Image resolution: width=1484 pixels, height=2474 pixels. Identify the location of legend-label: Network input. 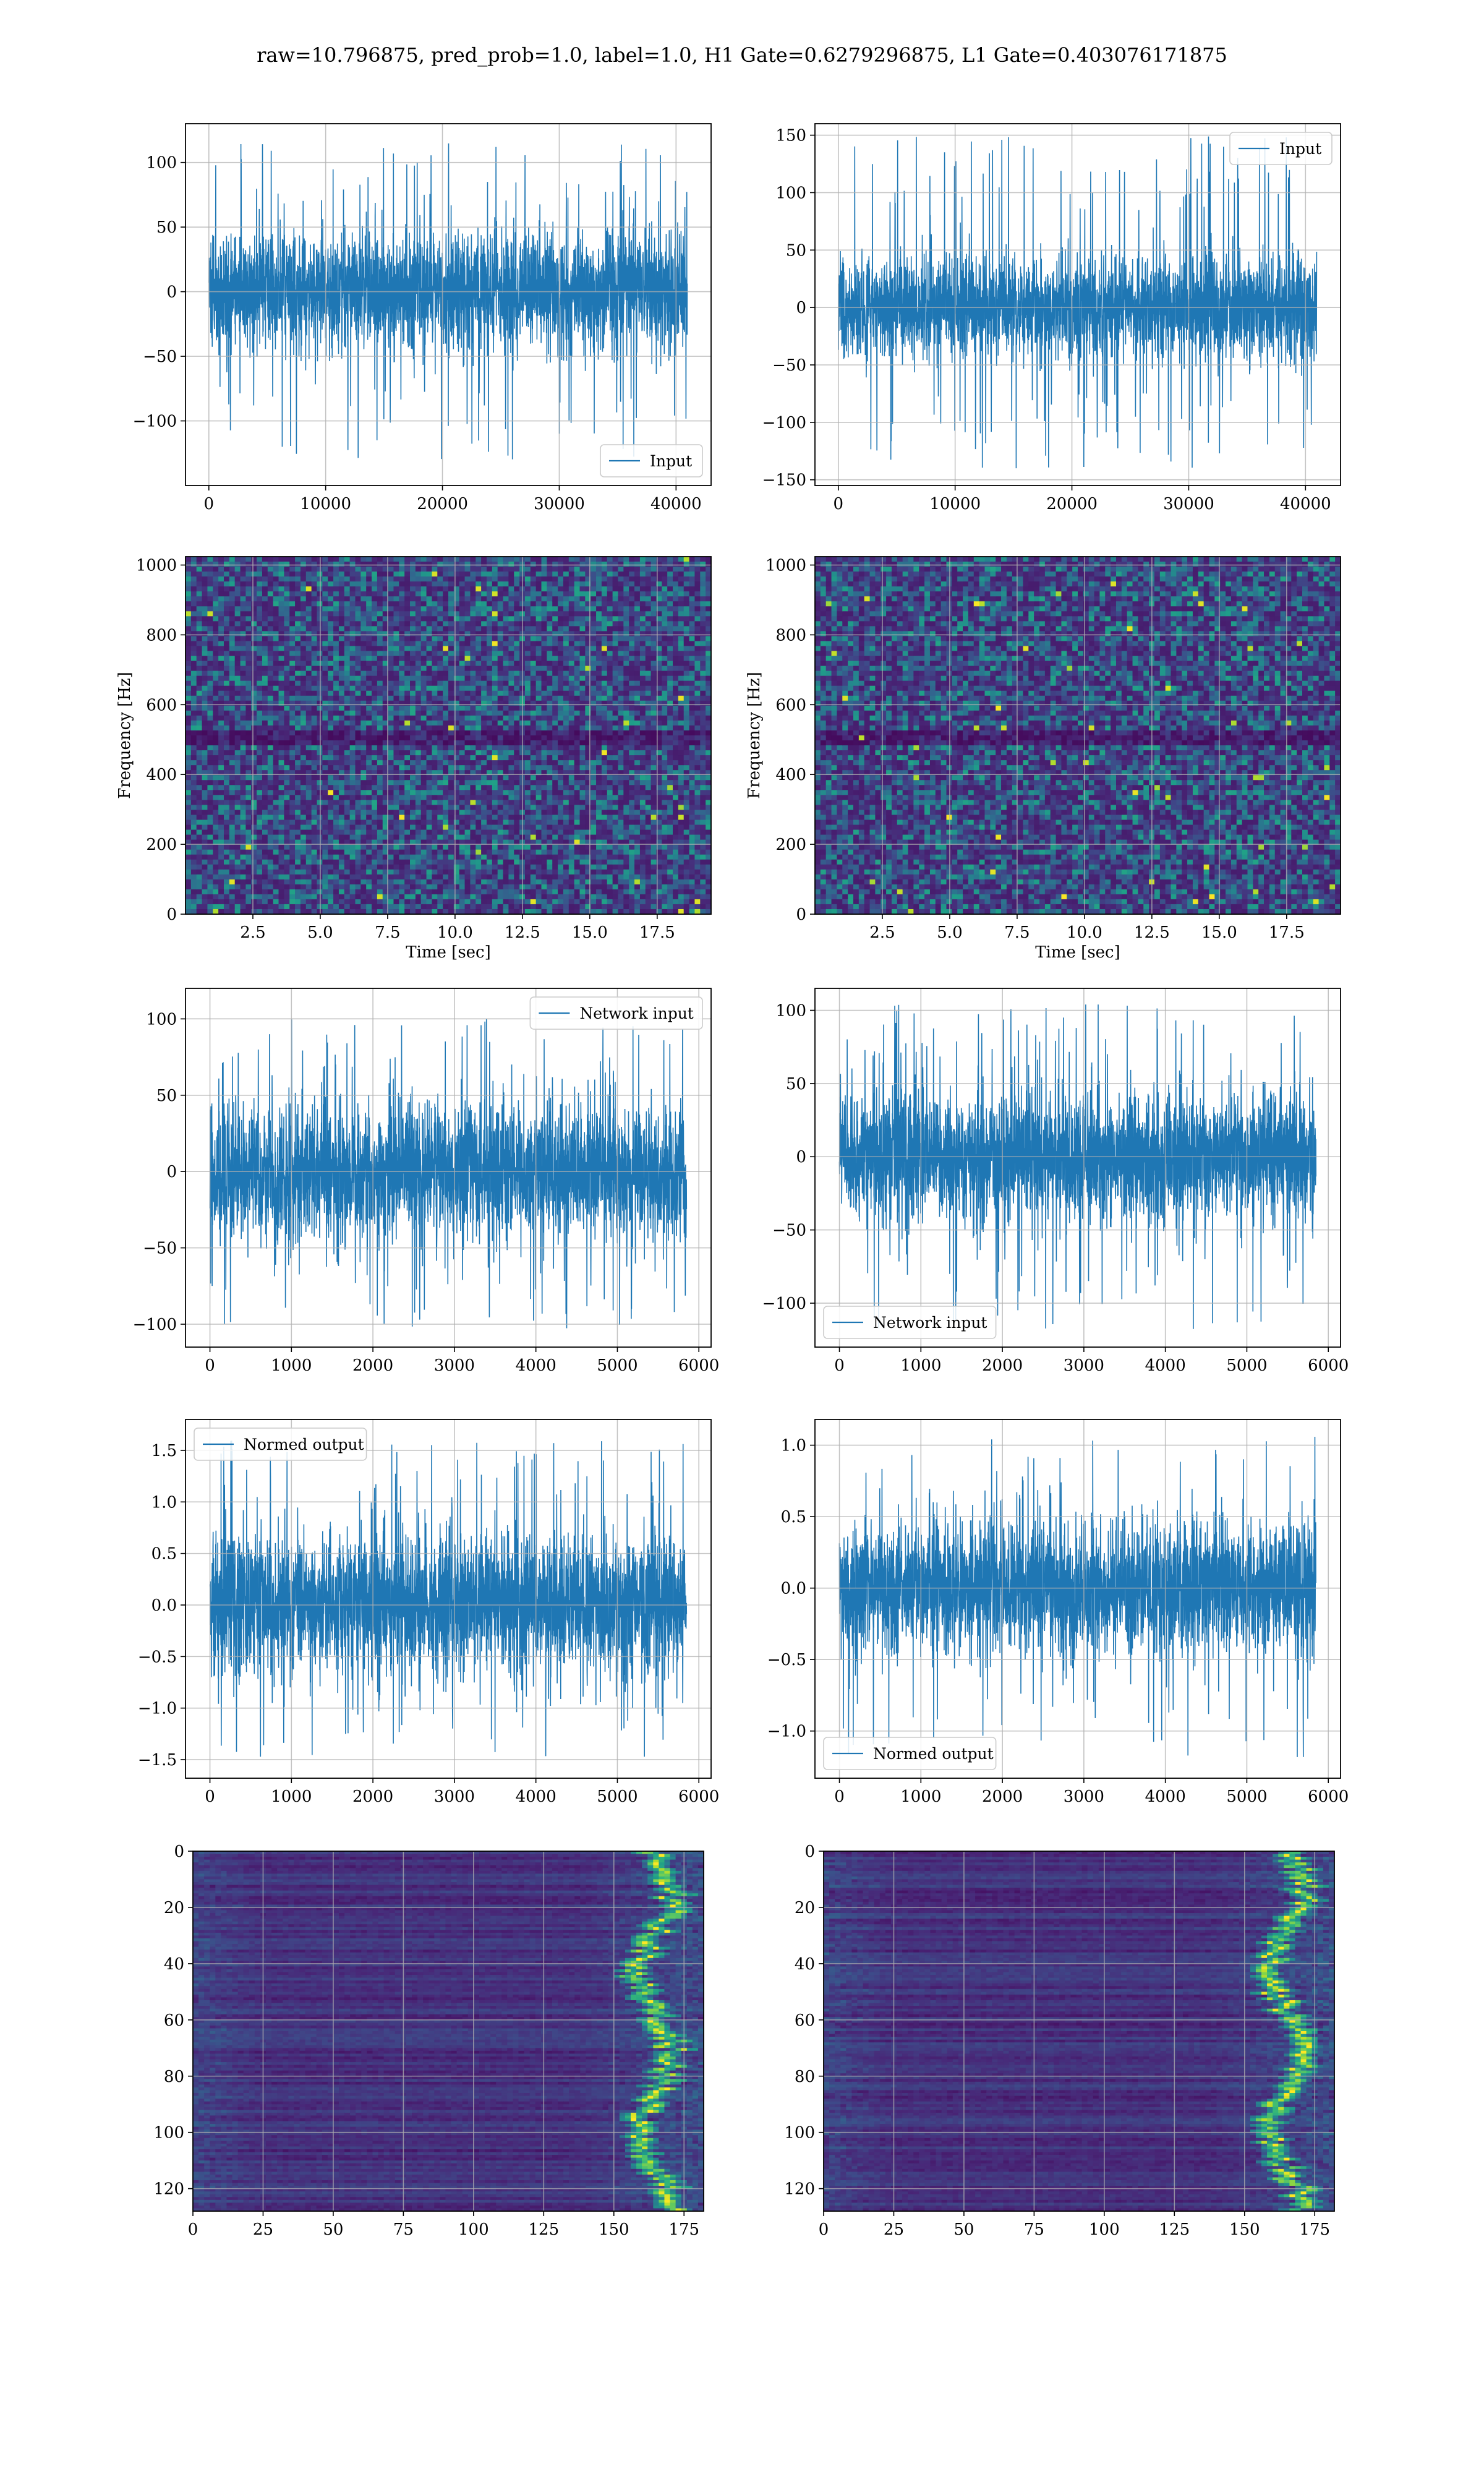
(930, 1323).